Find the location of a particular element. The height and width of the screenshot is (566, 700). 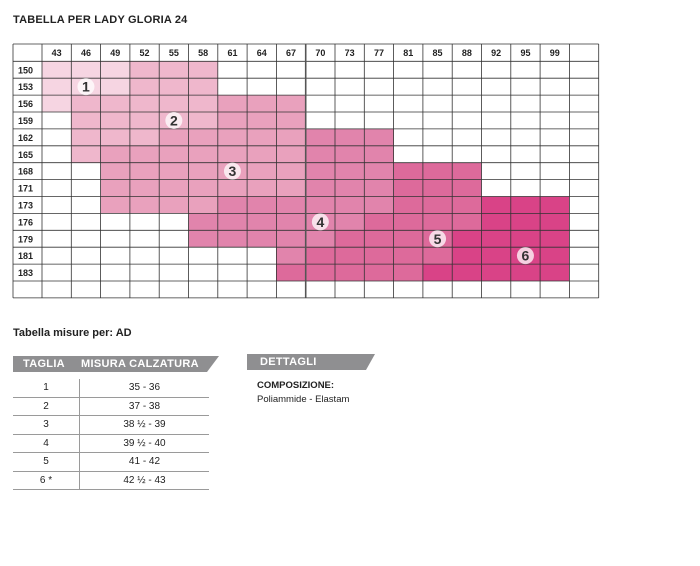

row-header-label: 159 is located at coordinates (25, 121).